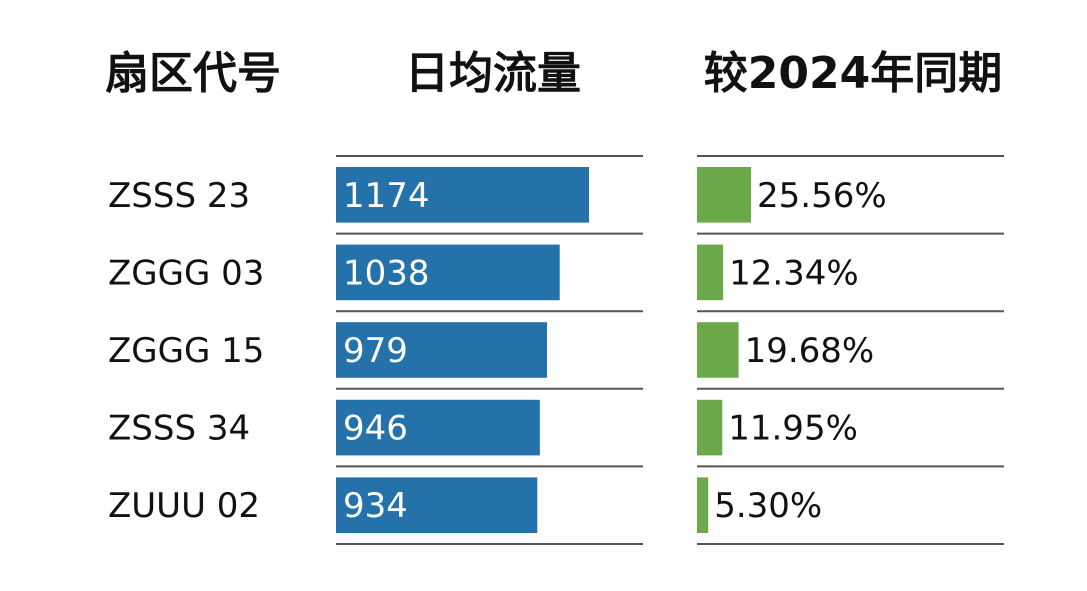  I want to click on flow-value-label: 946, so click(375, 429).